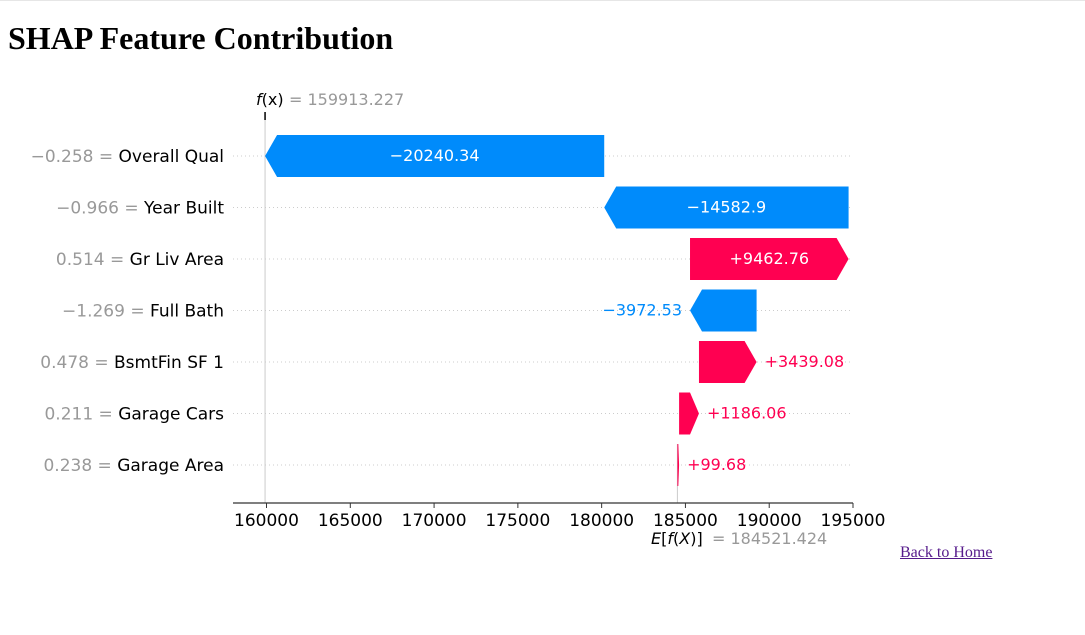 The height and width of the screenshot is (635, 1085). What do you see at coordinates (716, 464) in the screenshot?
I see `bar-value-label: +99.68` at bounding box center [716, 464].